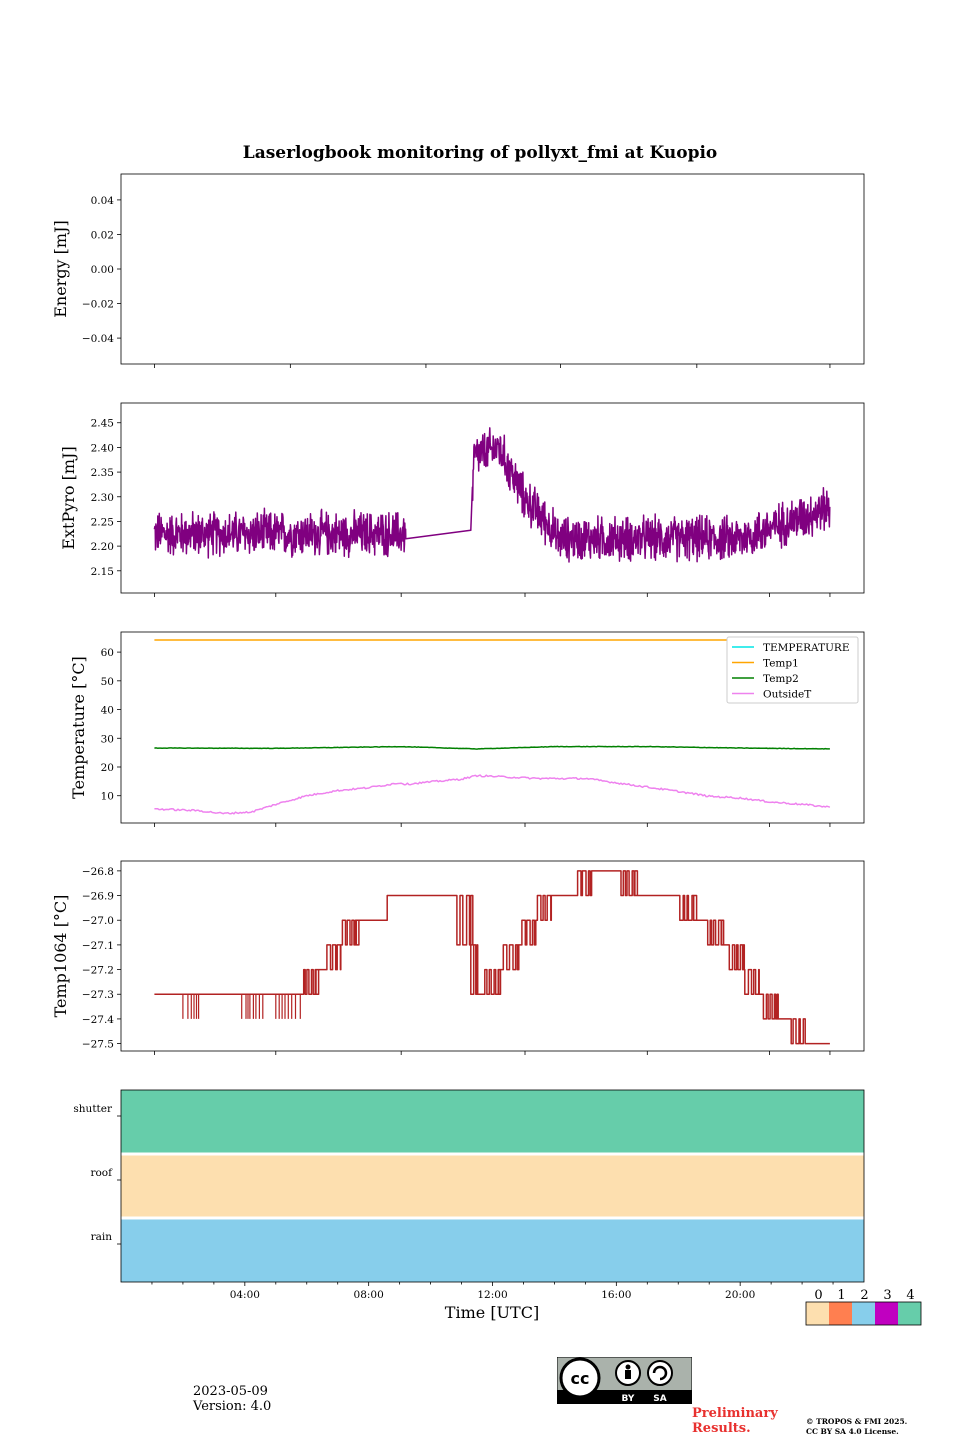  Describe the element at coordinates (818, 1295) in the screenshot. I see `colorbar-label-0: 0` at that location.